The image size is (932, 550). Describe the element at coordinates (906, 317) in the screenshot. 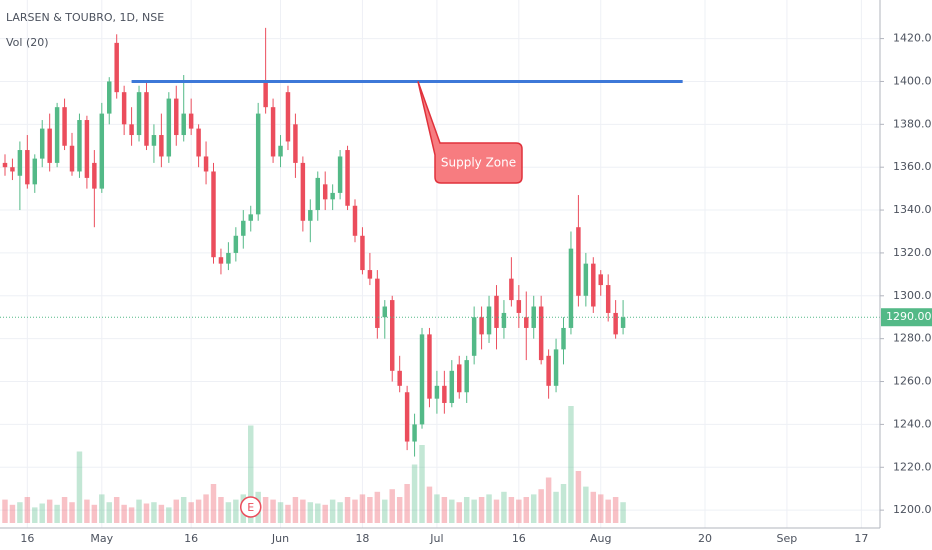

I see `last-price-box` at that location.